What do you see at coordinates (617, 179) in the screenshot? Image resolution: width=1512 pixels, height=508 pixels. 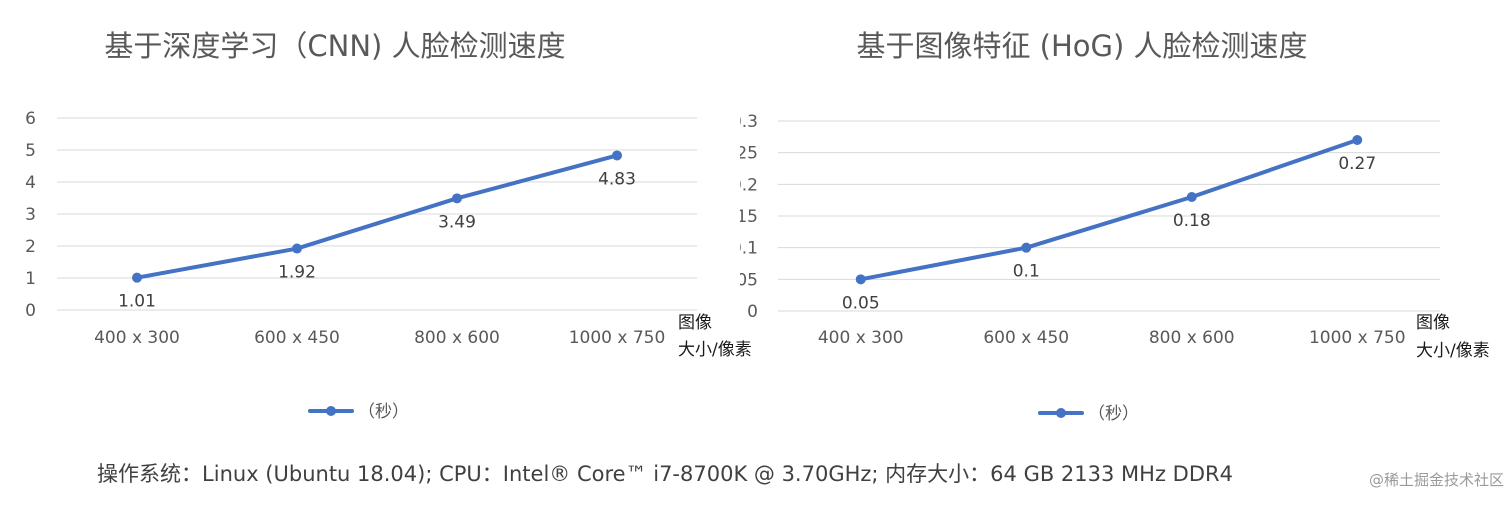 I see `data-label: 4.83` at bounding box center [617, 179].